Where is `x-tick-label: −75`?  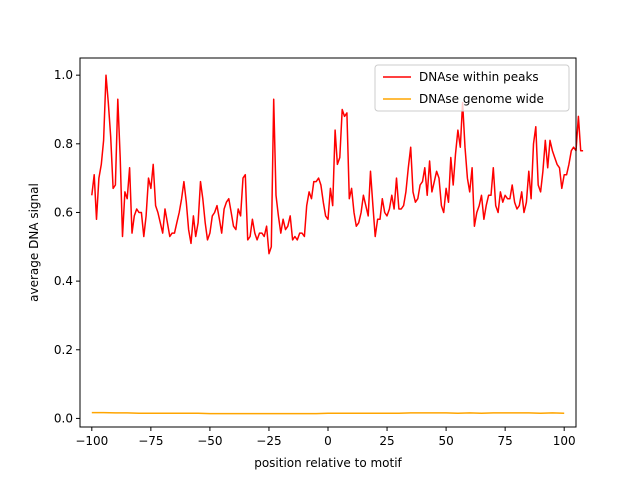
x-tick-label: −75 is located at coordinates (150, 441).